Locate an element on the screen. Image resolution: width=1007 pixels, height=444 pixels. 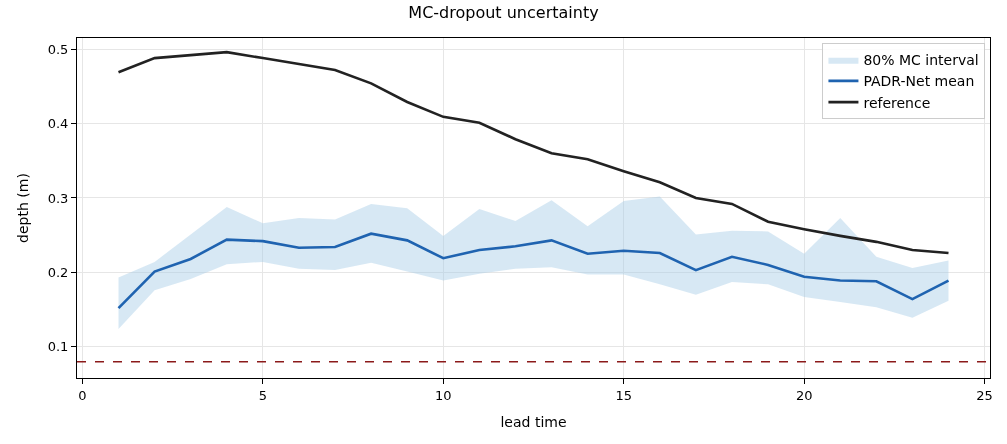
y-tick-label: 0.1 is located at coordinates (58, 347).